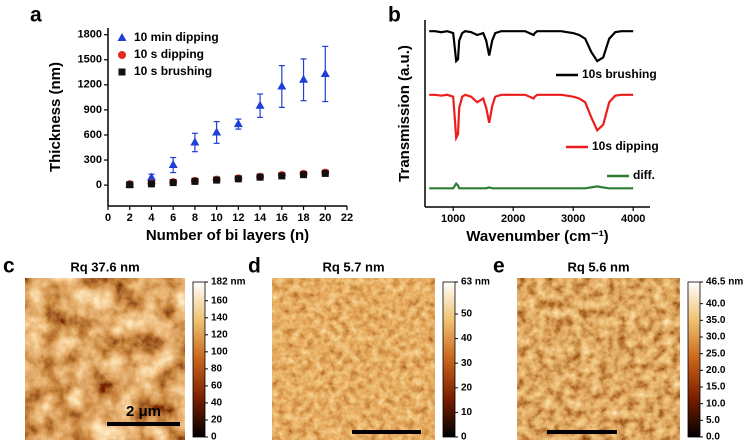 The height and width of the screenshot is (445, 750). I want to click on panel-label: e, so click(499, 266).